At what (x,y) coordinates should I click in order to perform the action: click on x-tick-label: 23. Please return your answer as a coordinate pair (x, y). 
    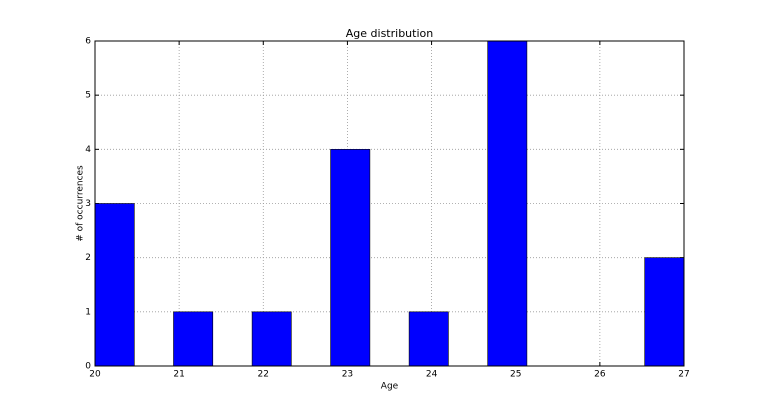
    Looking at the image, I should click on (347, 375).